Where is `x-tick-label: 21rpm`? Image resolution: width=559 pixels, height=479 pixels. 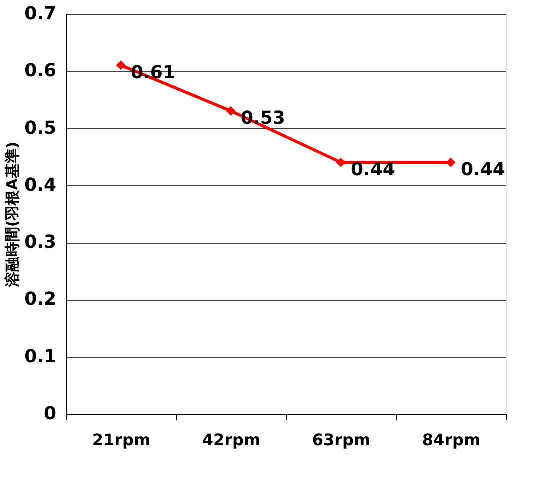 x-tick-label: 21rpm is located at coordinates (121, 440).